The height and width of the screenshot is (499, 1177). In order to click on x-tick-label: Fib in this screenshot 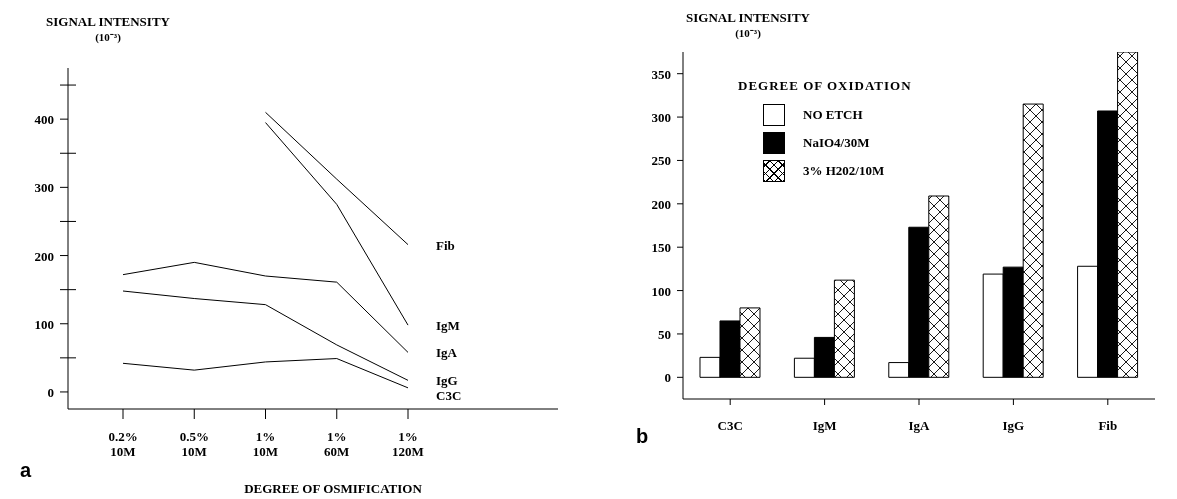, I will do `click(1108, 426)`.